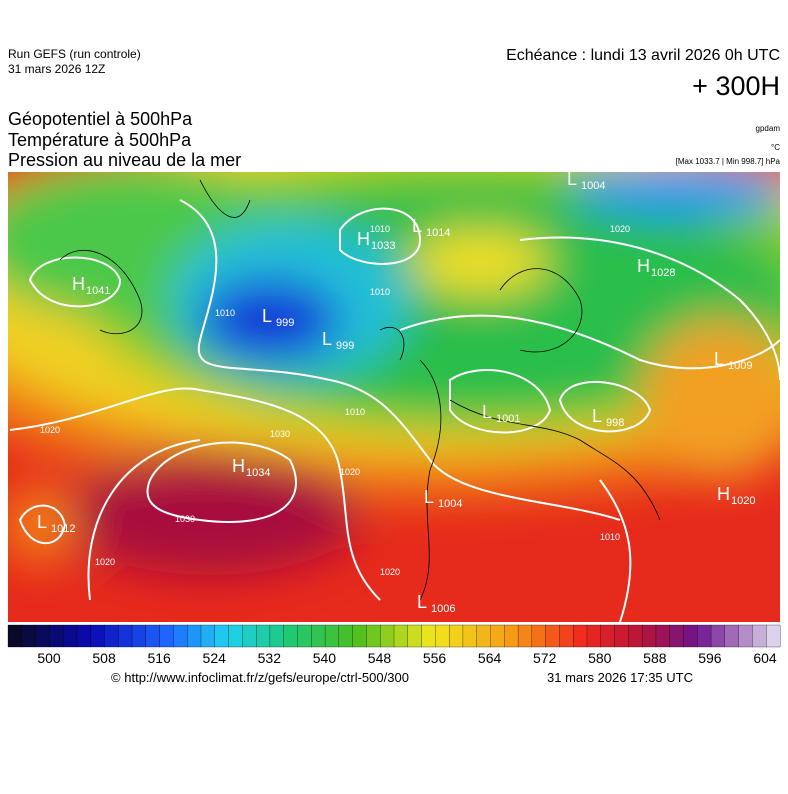  Describe the element at coordinates (159, 658) in the screenshot. I see `colorbar-tick-label: 516` at that location.